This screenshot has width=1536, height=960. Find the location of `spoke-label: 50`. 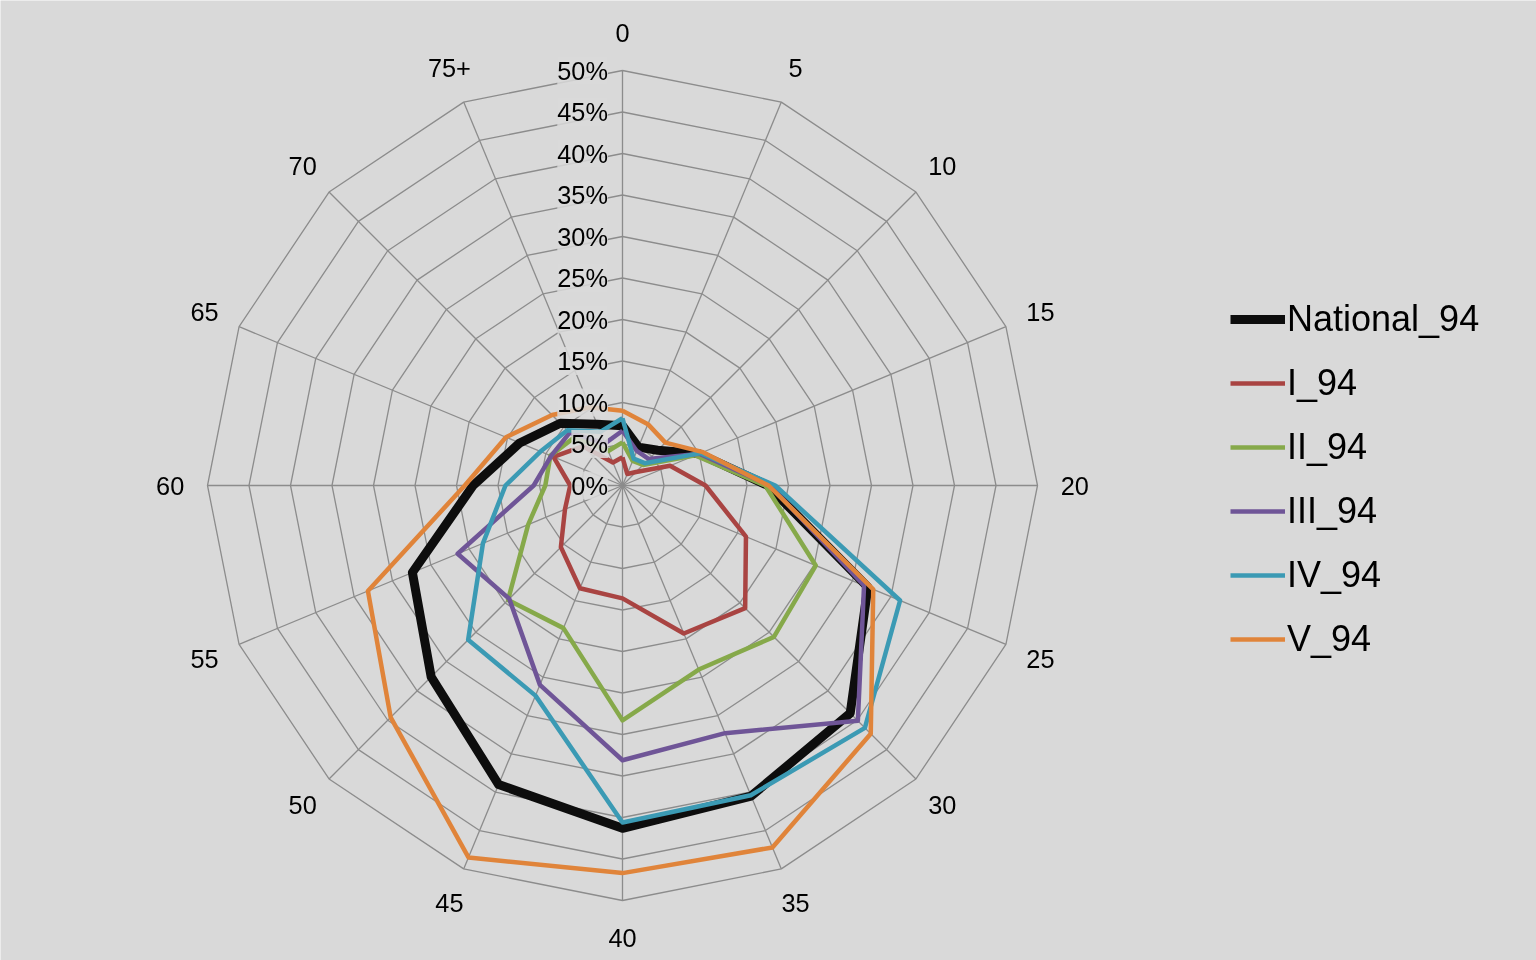

spoke-label: 50 is located at coordinates (302, 805).